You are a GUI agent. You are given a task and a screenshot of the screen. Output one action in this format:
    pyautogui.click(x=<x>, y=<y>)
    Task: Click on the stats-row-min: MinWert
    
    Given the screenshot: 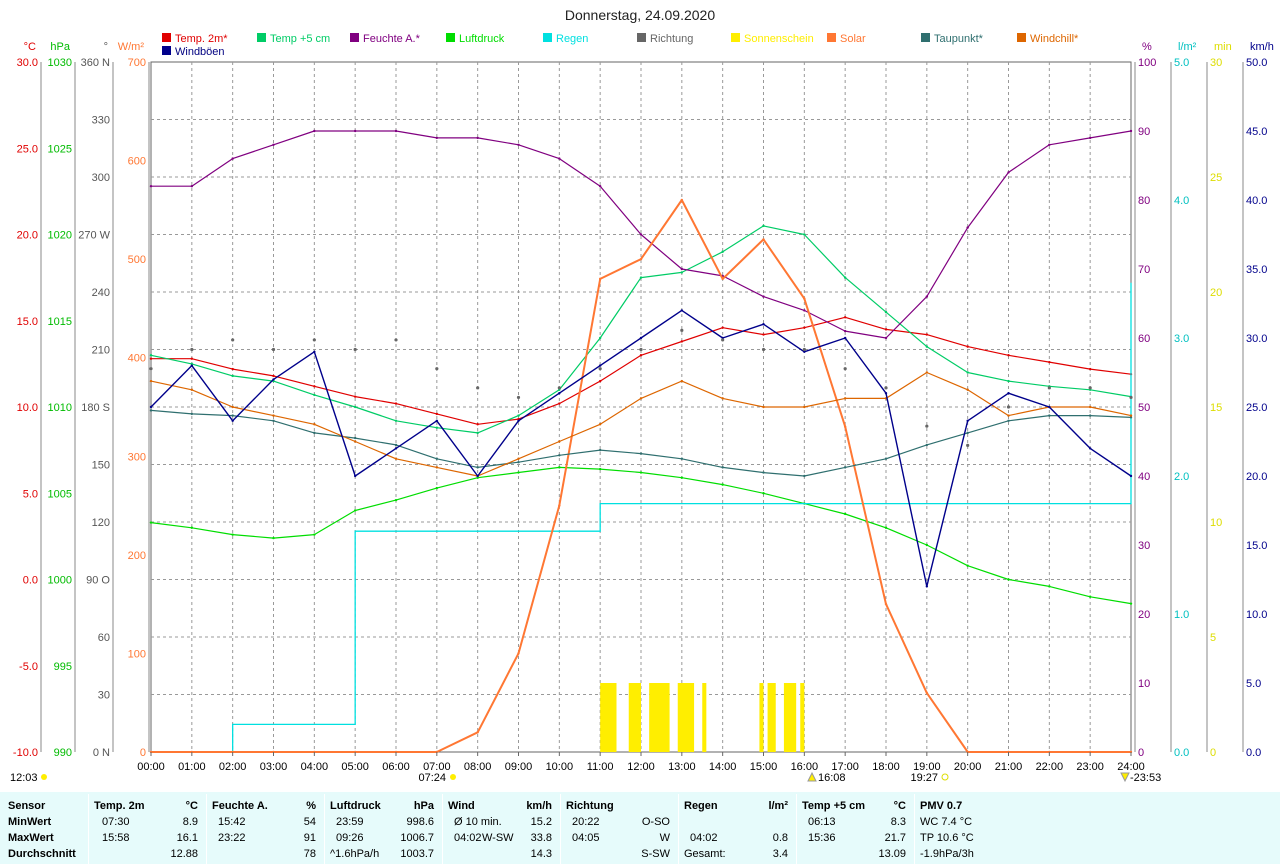 What is the action you would take?
    pyautogui.click(x=30, y=822)
    